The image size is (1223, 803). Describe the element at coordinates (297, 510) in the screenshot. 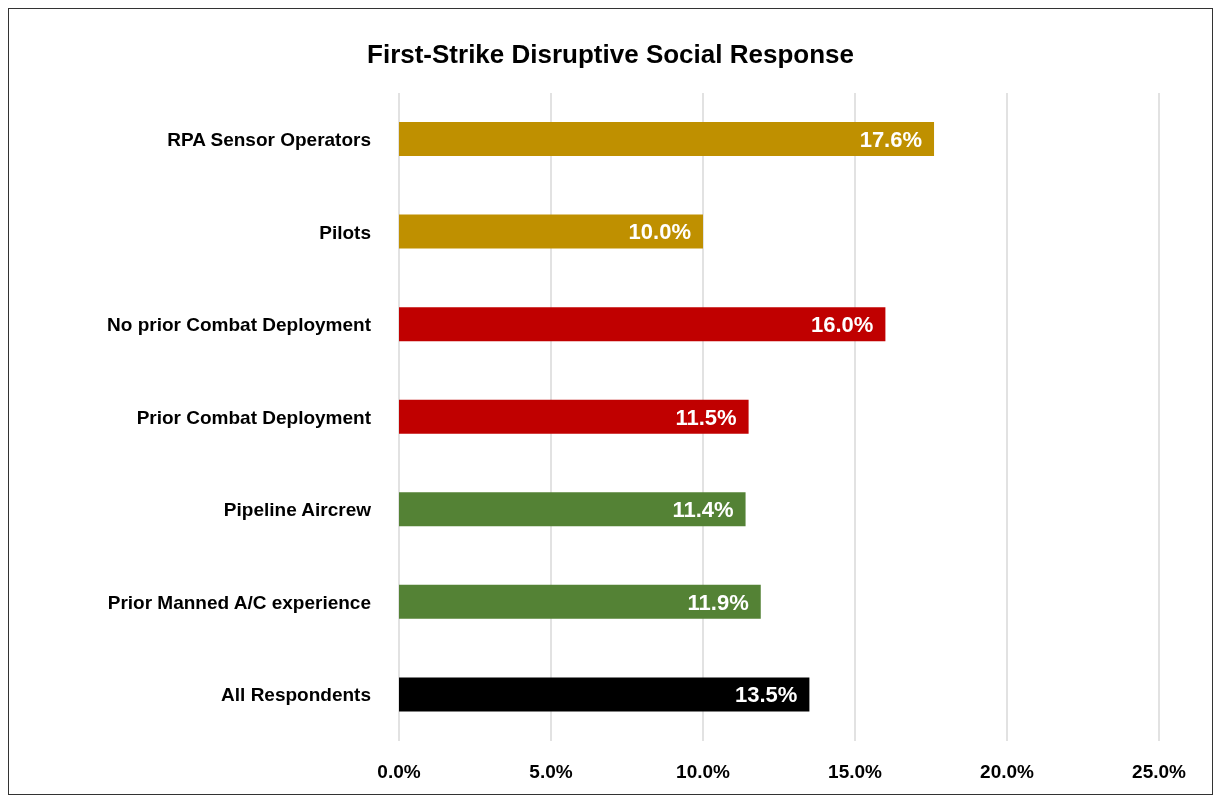

I see `y-tick-label: Pipeline Aircrew` at that location.